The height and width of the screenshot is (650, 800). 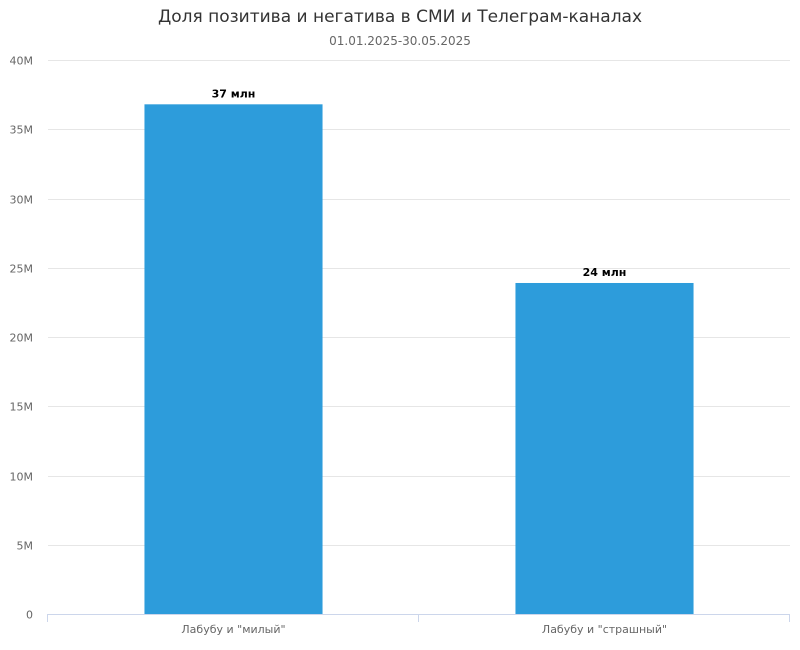 I want to click on y-axis-tick-labels: 0 5M 10M 15M 20M 25M 30M 35M 40M, so click(x=22, y=338).